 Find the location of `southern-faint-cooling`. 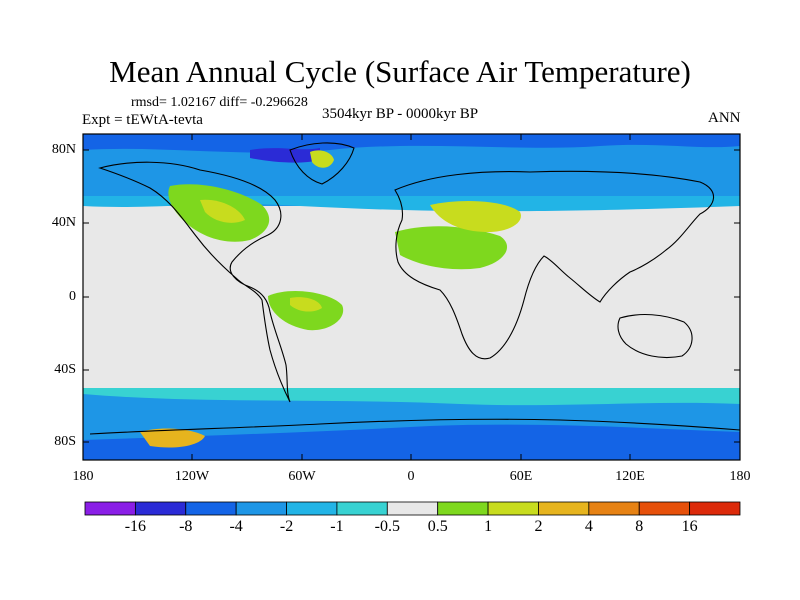

southern-faint-cooling is located at coordinates (411, 397).